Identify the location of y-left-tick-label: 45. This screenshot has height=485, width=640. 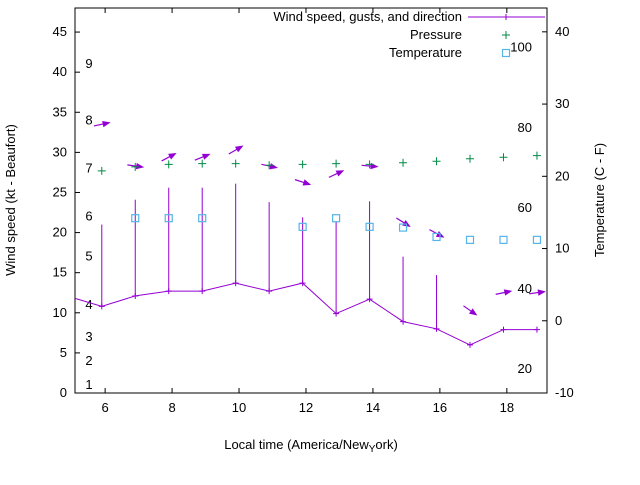
(60, 31).